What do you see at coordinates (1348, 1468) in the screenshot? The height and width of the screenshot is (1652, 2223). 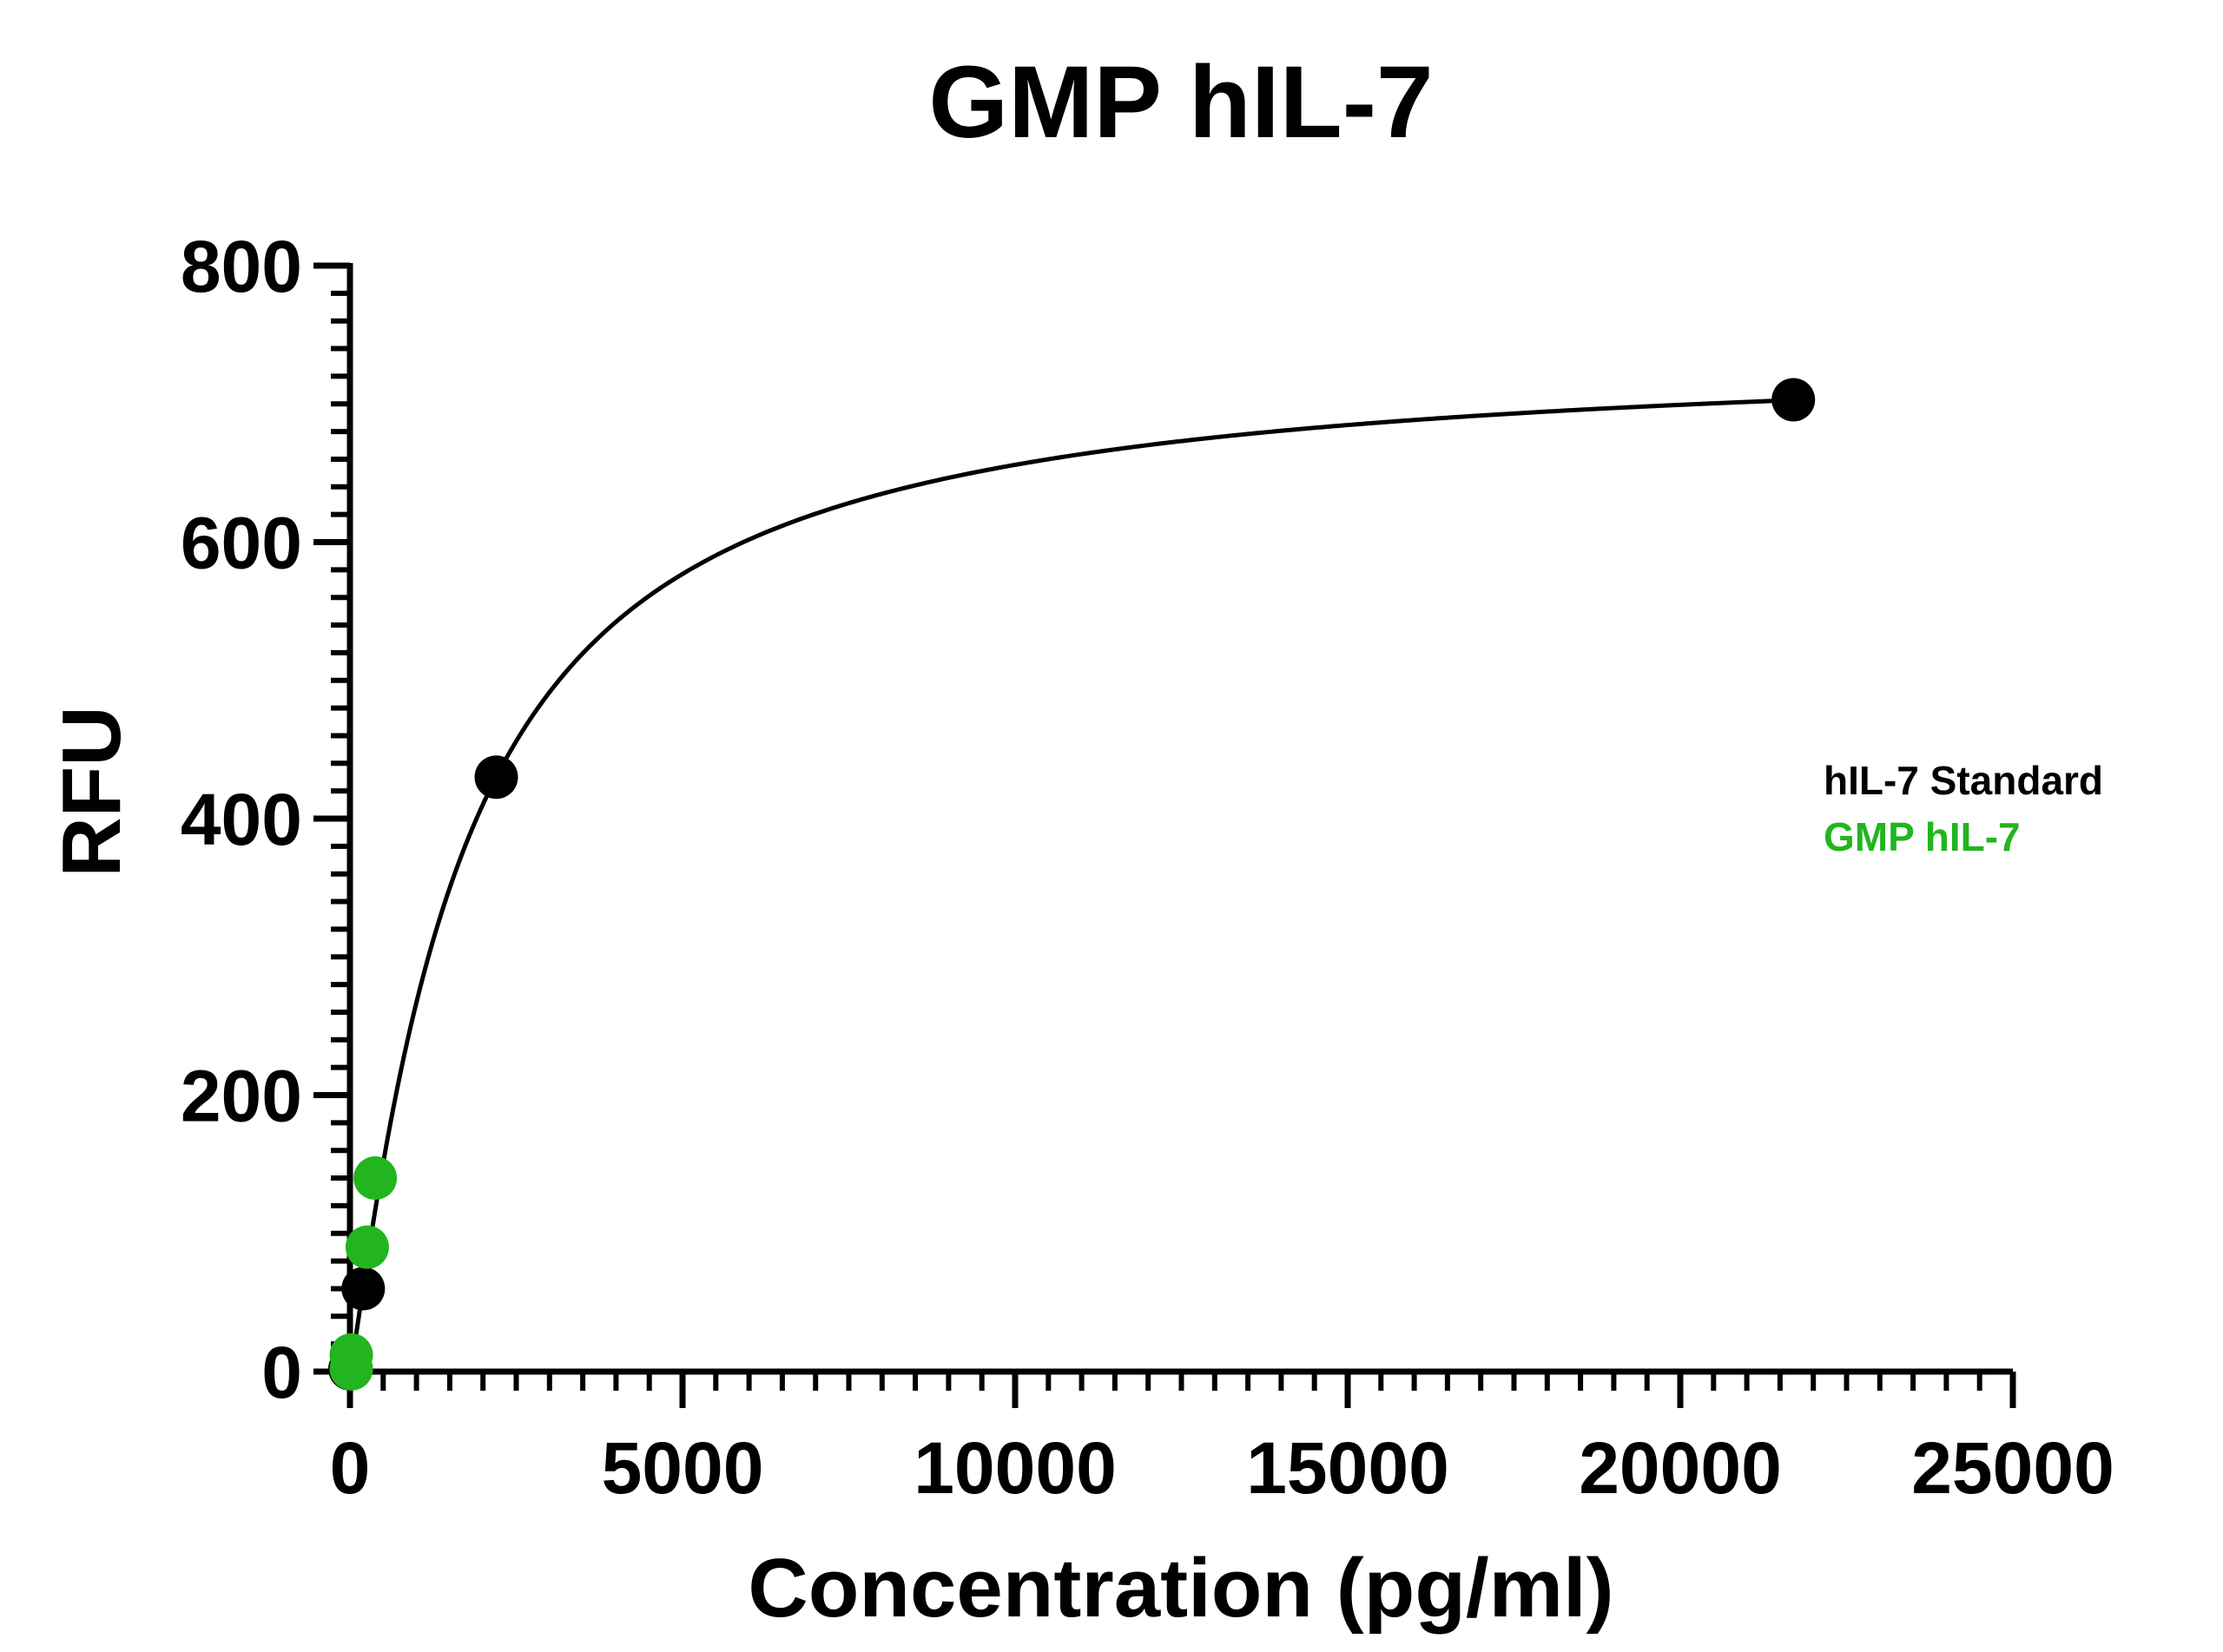 I see `x-tick-label: 15000` at bounding box center [1348, 1468].